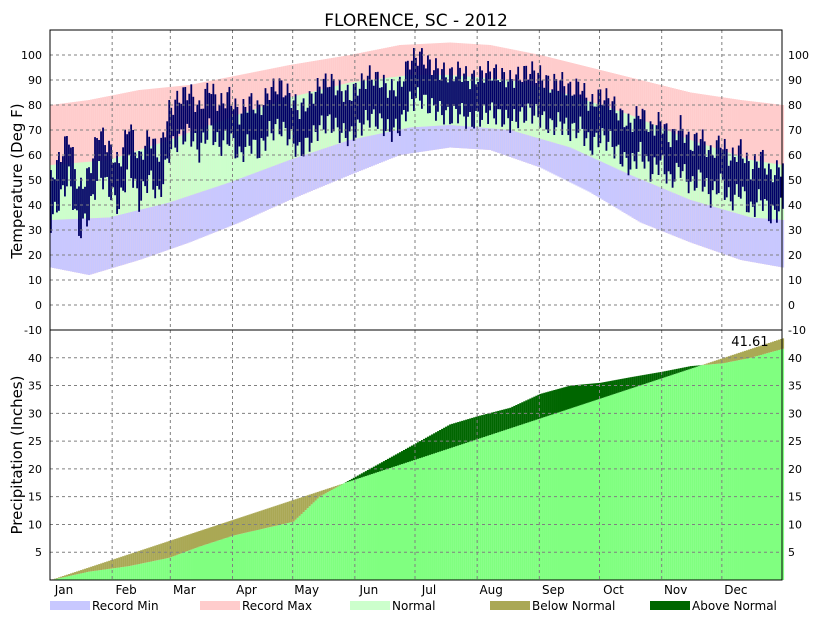 The image size is (832, 620). I want to click on month-label: Dec, so click(735, 590).